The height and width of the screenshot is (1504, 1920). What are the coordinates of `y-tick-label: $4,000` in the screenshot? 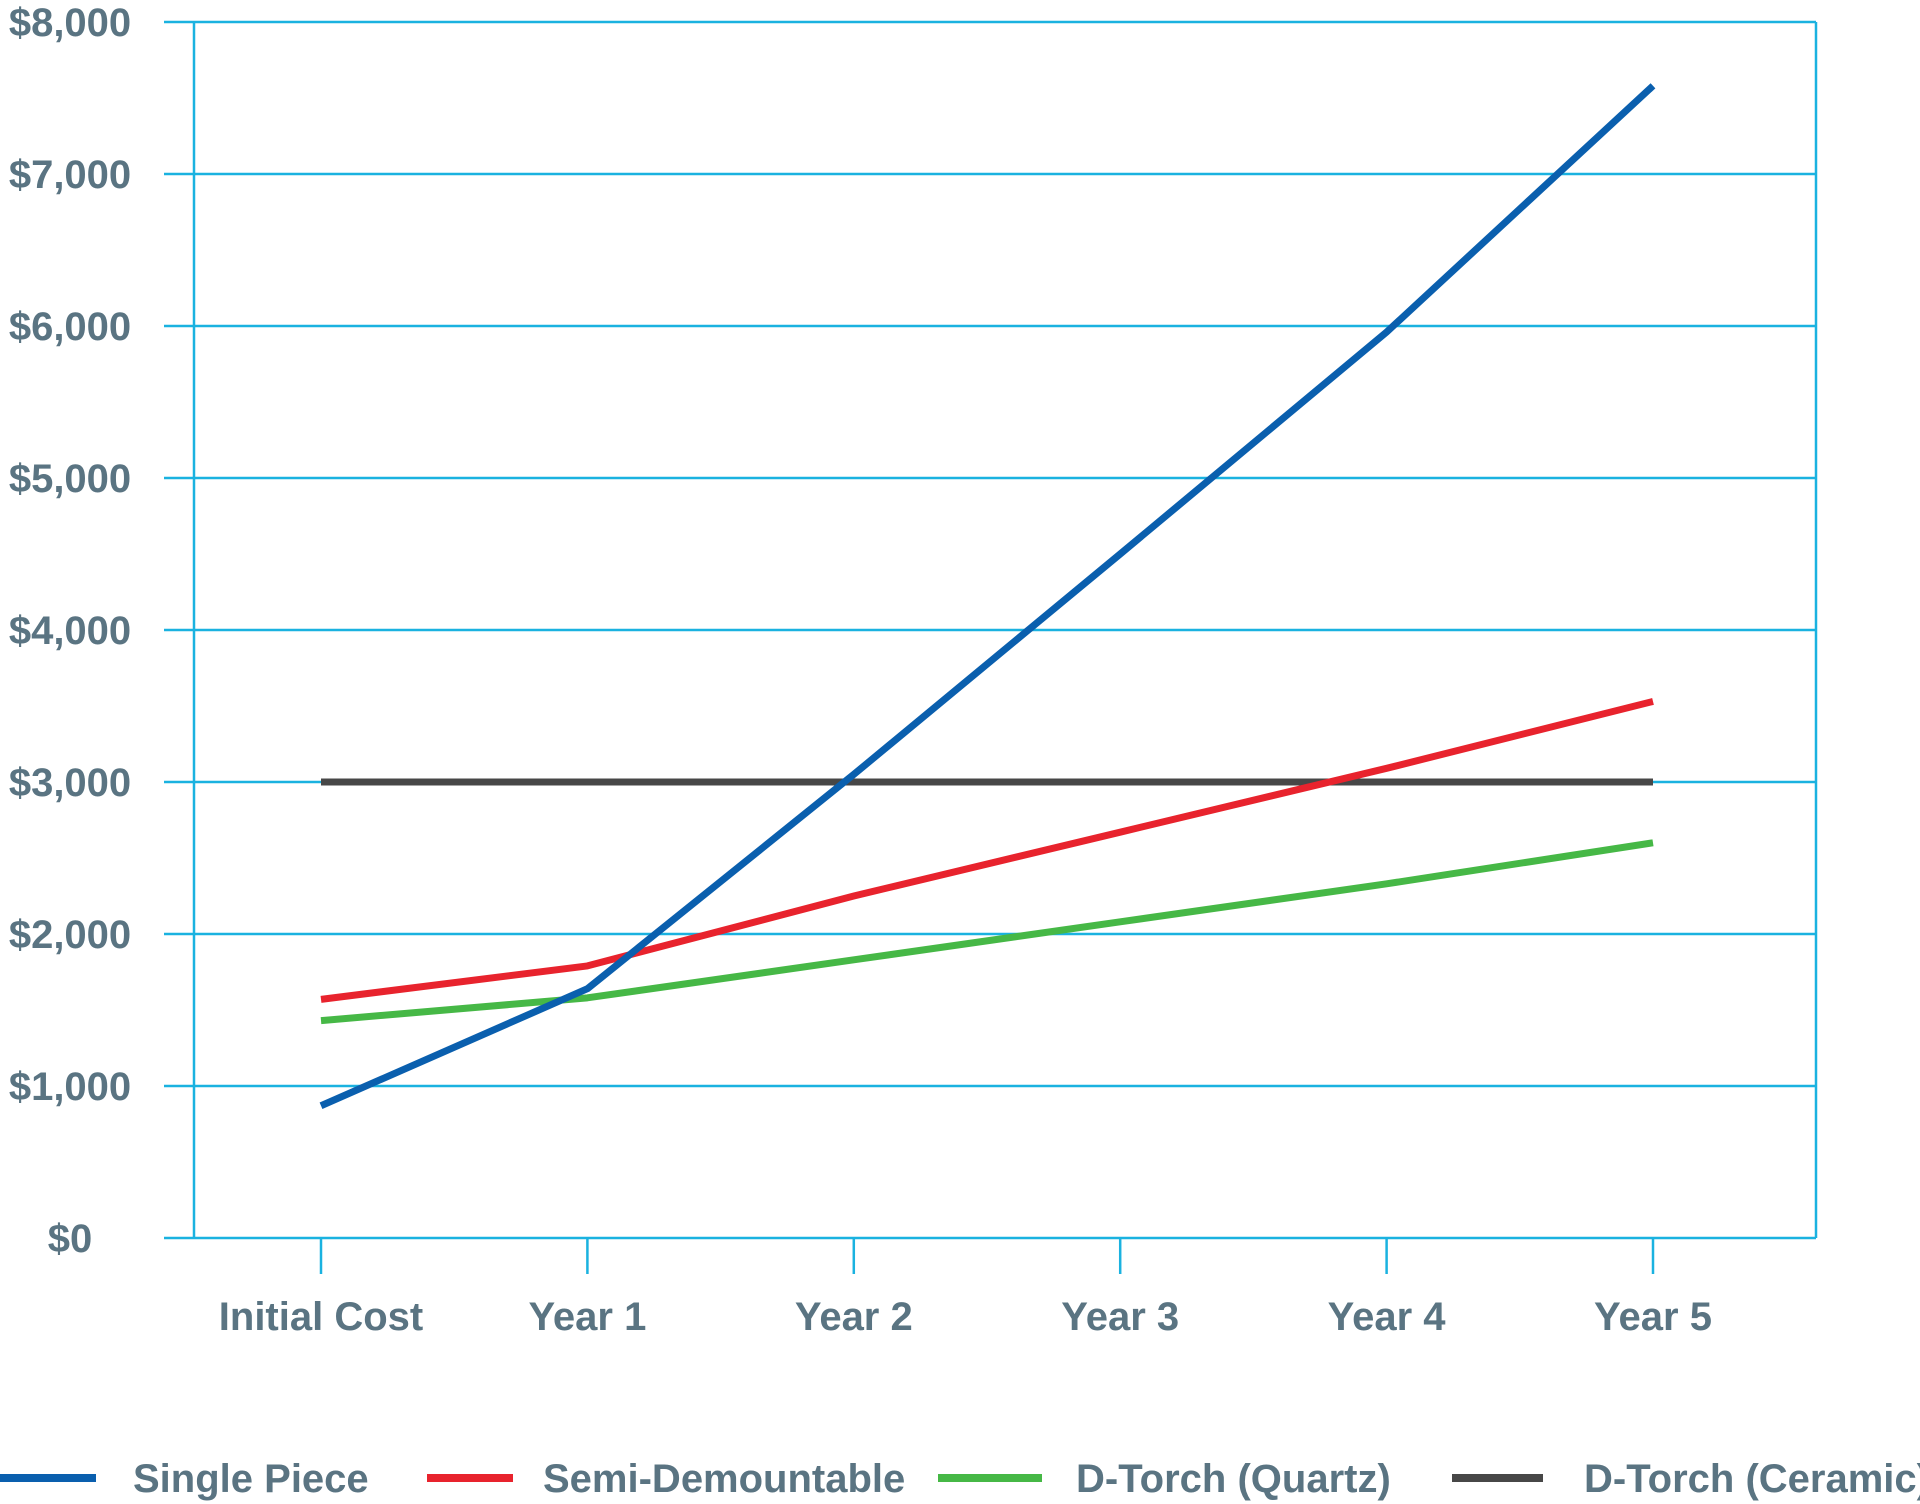 It's located at (70, 631).